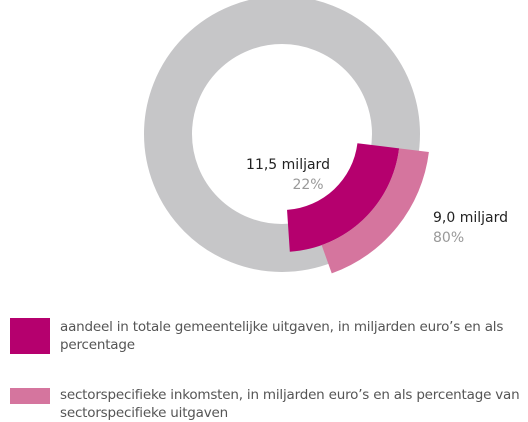  Describe the element at coordinates (307, 185) in the screenshot. I see `percent-label: 22%` at that location.